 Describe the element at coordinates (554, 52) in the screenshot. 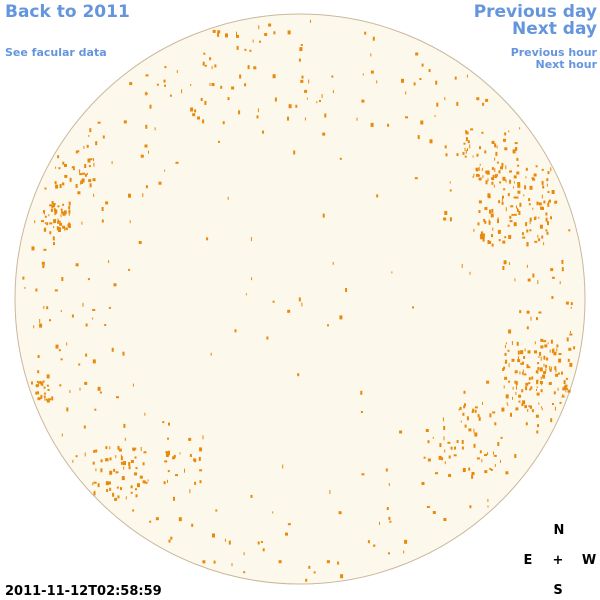

I see `previous-hour-link: Previous hour` at that location.